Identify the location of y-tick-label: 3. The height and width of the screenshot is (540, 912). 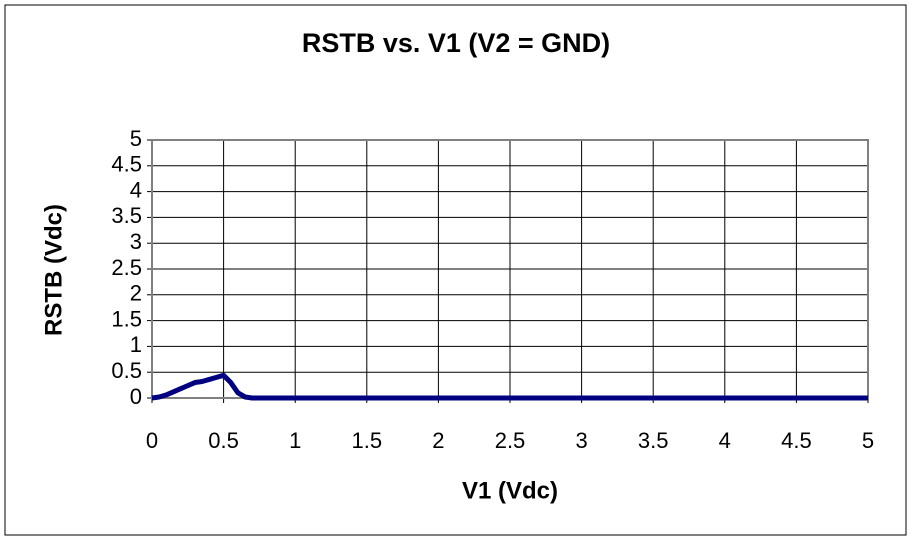
(136, 241).